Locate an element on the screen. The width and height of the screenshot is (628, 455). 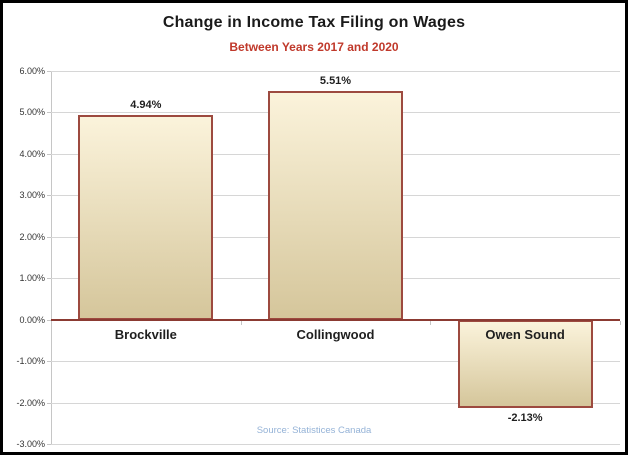
y-axis-tick-label: 6.00% is located at coordinates (32, 71).